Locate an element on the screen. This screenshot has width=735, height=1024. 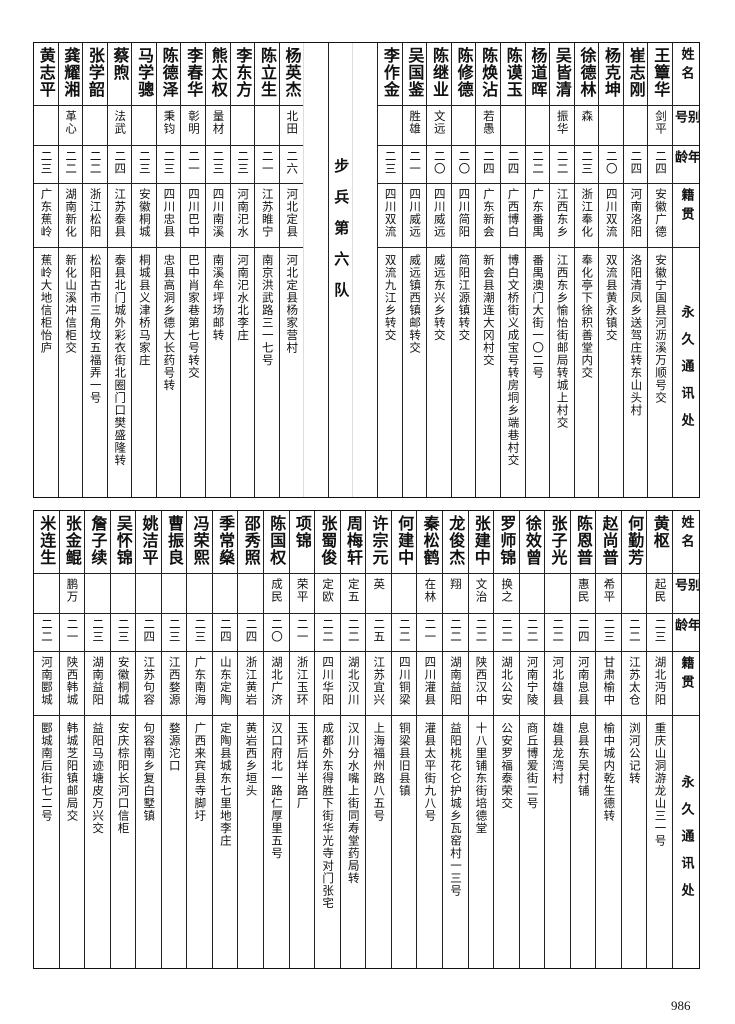
name-cell: 马学骢 is located at coordinates (144, 74).